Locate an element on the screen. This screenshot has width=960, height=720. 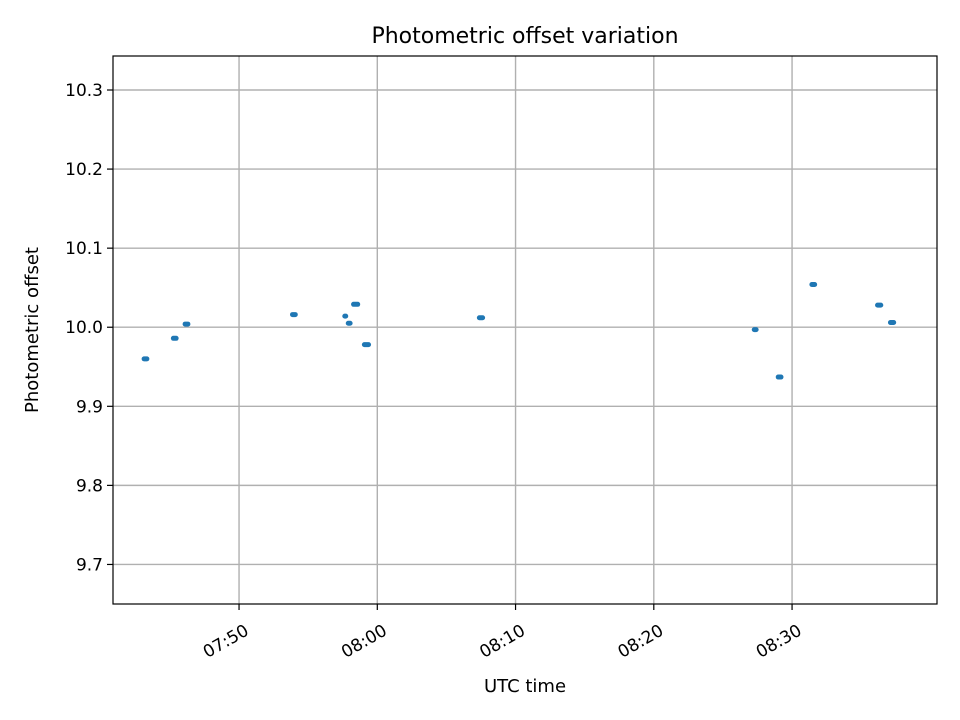
x-tick-label: 08:30 is located at coordinates (779, 642).